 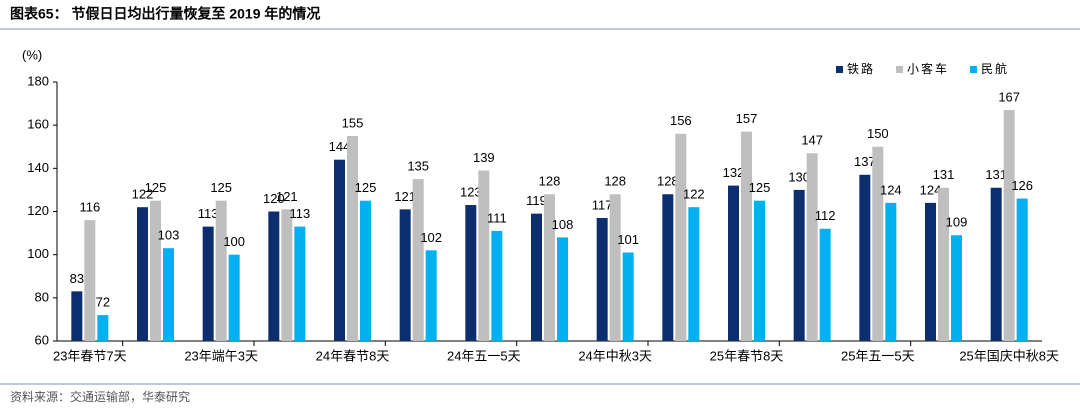 I want to click on data-label: 119, so click(x=536, y=200).